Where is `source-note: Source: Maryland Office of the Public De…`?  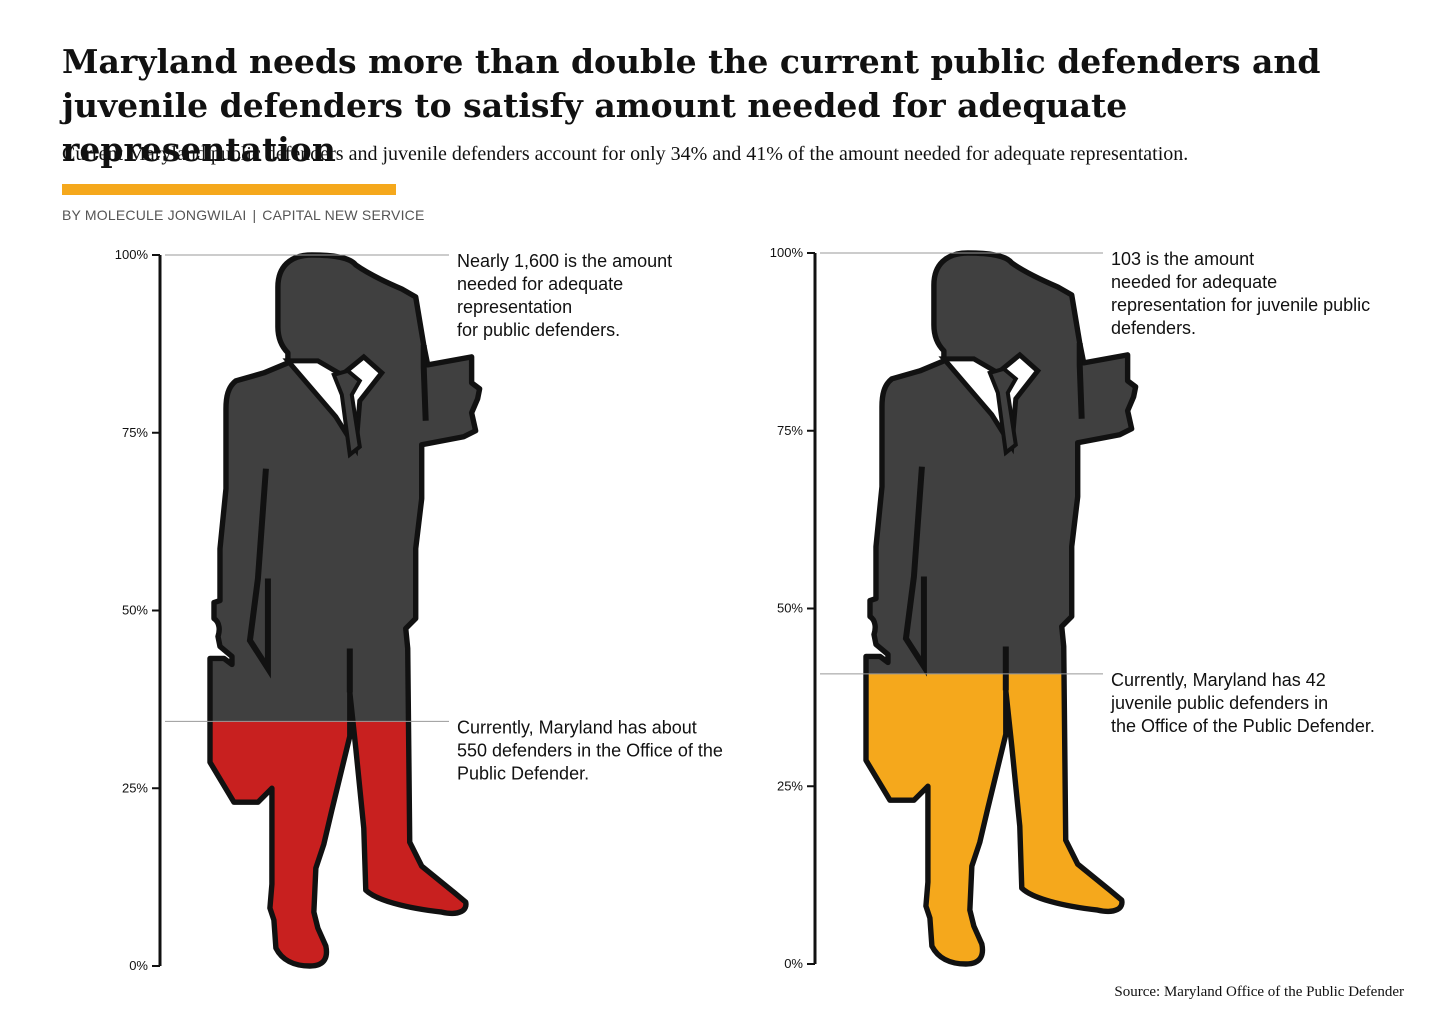
source-note: Source: Maryland Office of the Public De… is located at coordinates (1259, 992).